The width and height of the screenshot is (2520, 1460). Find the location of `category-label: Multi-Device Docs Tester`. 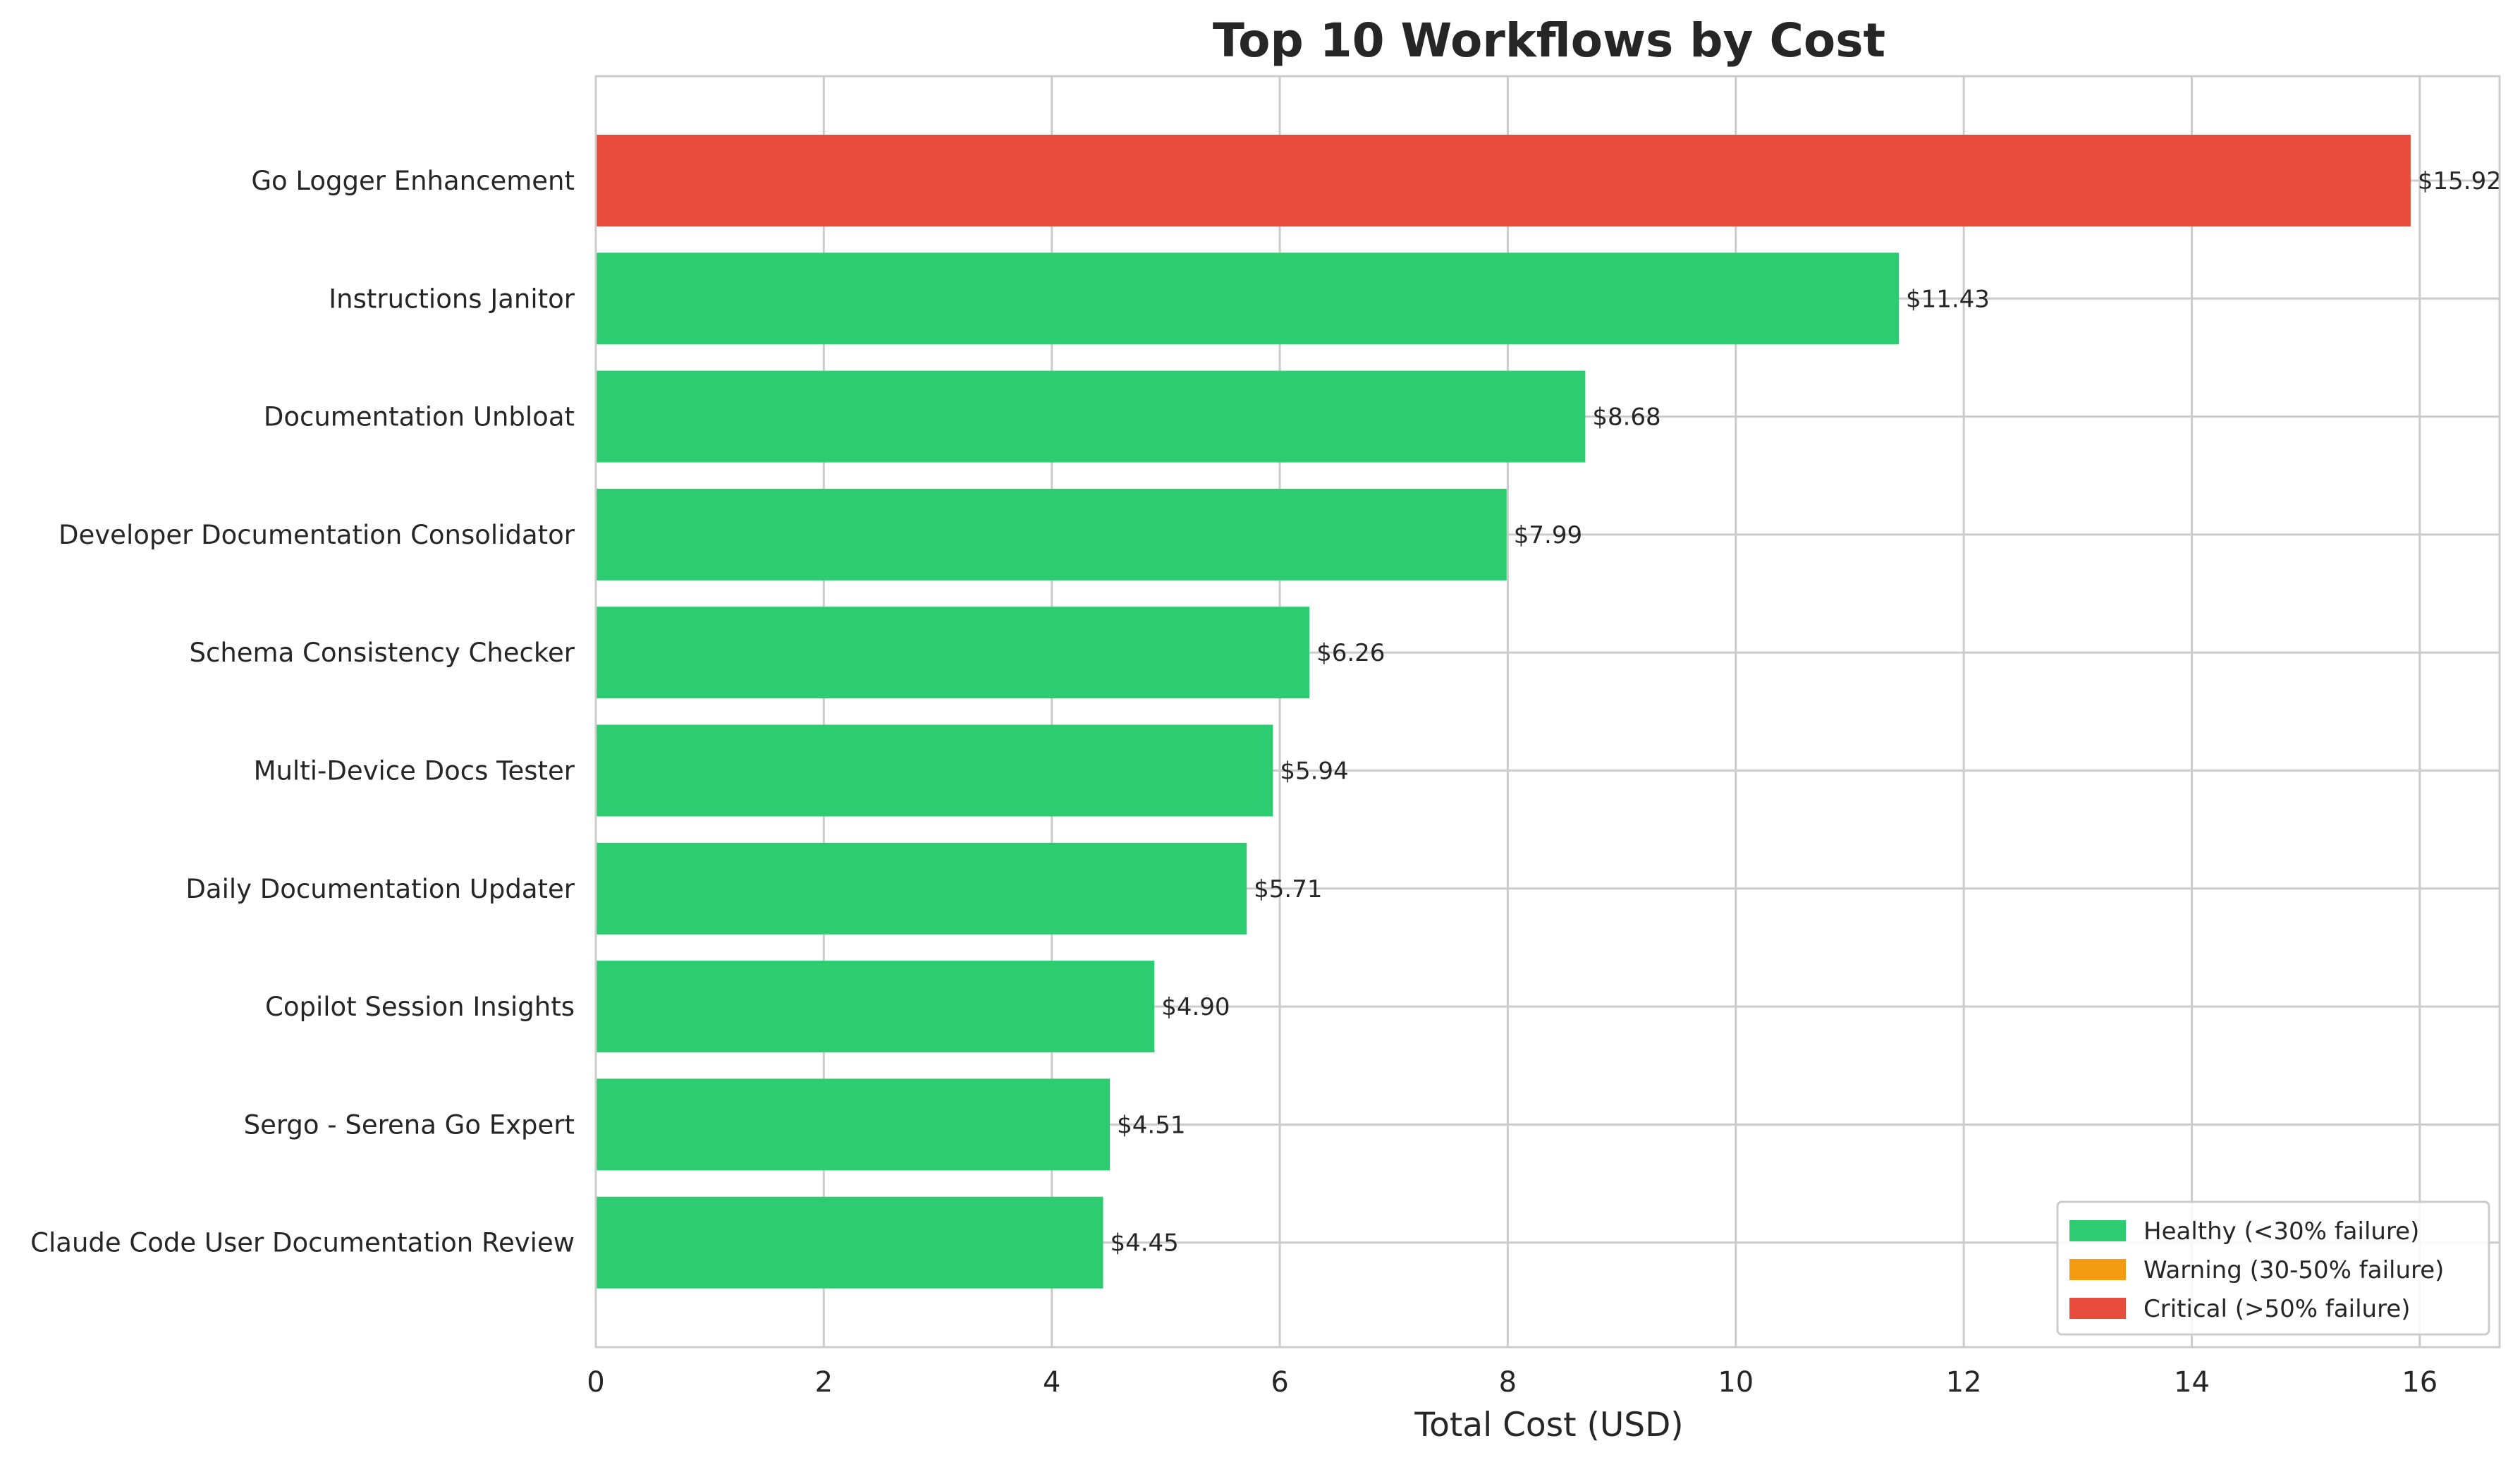

category-label: Multi-Device Docs Tester is located at coordinates (414, 771).